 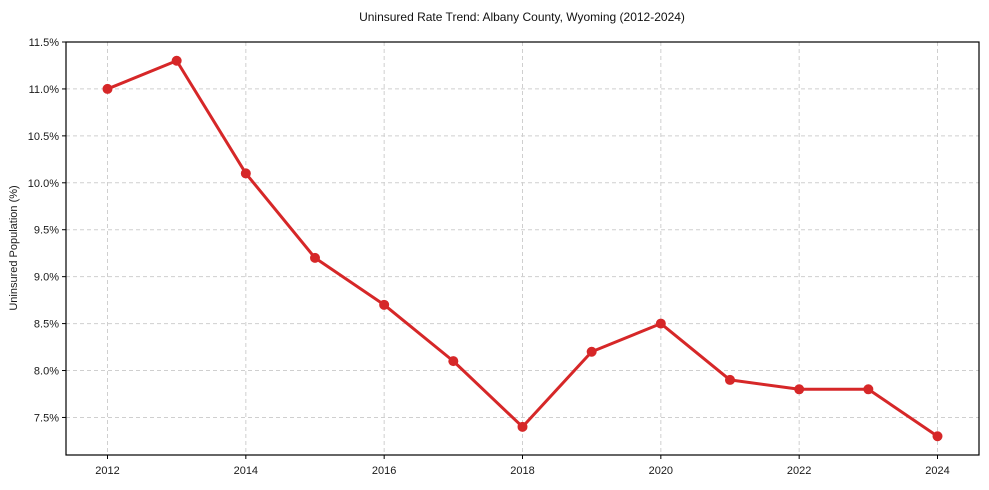 I want to click on x-tick-label: 2018, so click(x=522, y=471).